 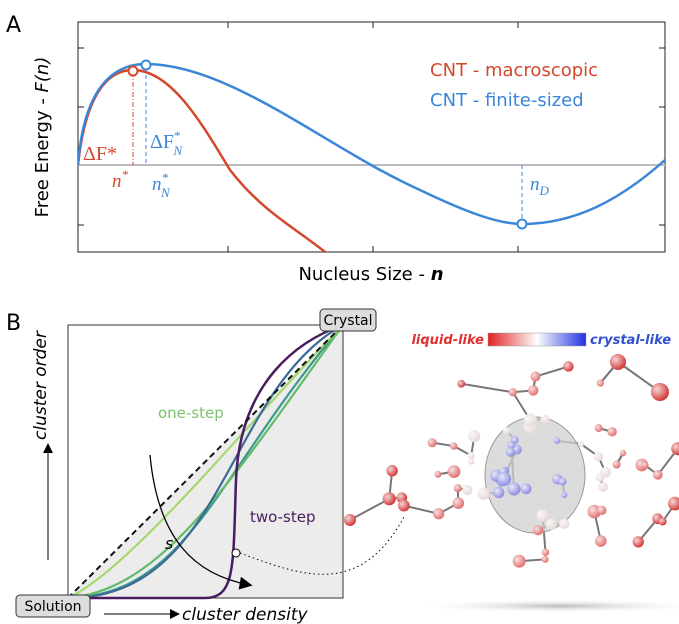 What do you see at coordinates (282, 517) in the screenshot?
I see `pathway-label: two-step` at bounding box center [282, 517].